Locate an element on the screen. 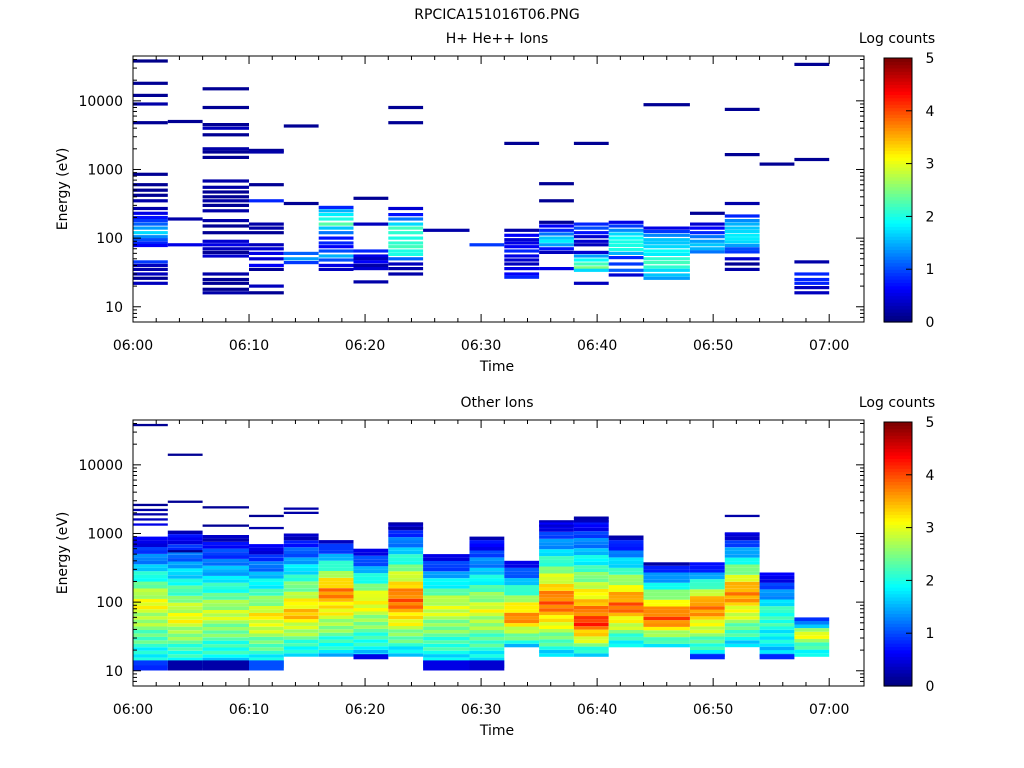 This screenshot has height=768, width=1024. y-tick-label: 10 is located at coordinates (114, 672).